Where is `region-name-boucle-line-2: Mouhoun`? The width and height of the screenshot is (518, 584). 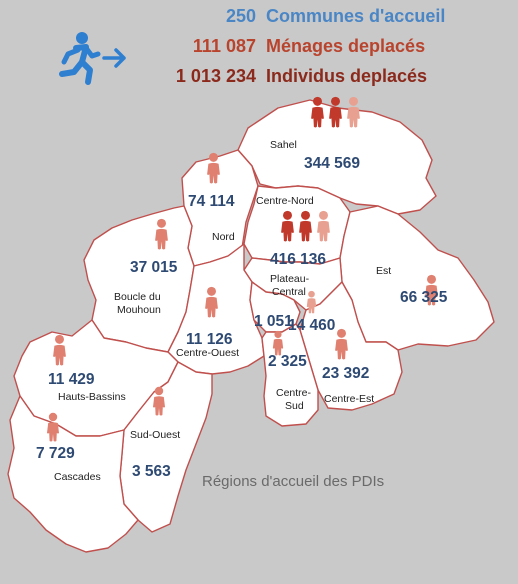
region-name-boucle-line-2: Mouhoun is located at coordinates (139, 310).